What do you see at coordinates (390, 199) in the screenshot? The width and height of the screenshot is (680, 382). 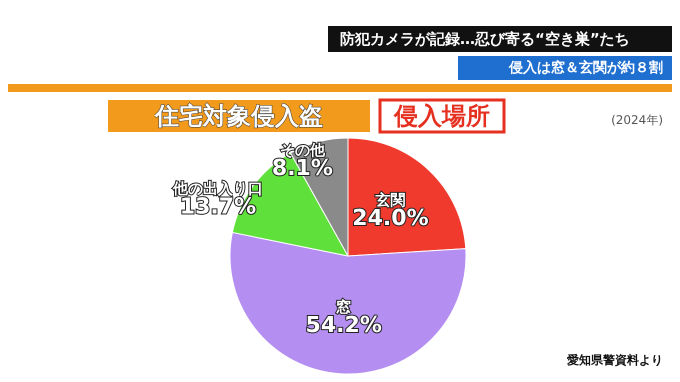 I see `slice-label: 玄関` at bounding box center [390, 199].